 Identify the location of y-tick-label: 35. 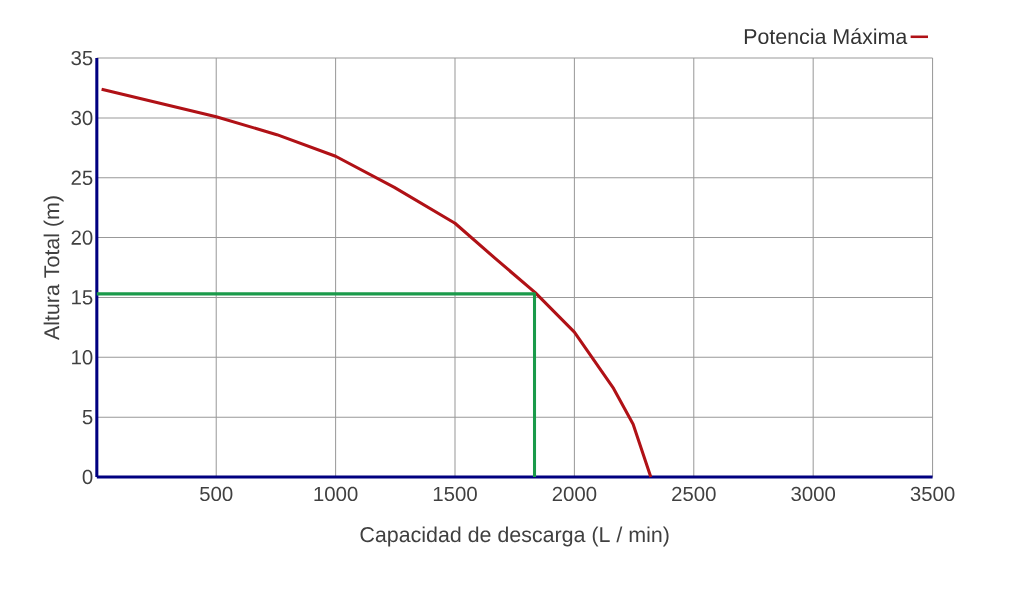
(82, 58).